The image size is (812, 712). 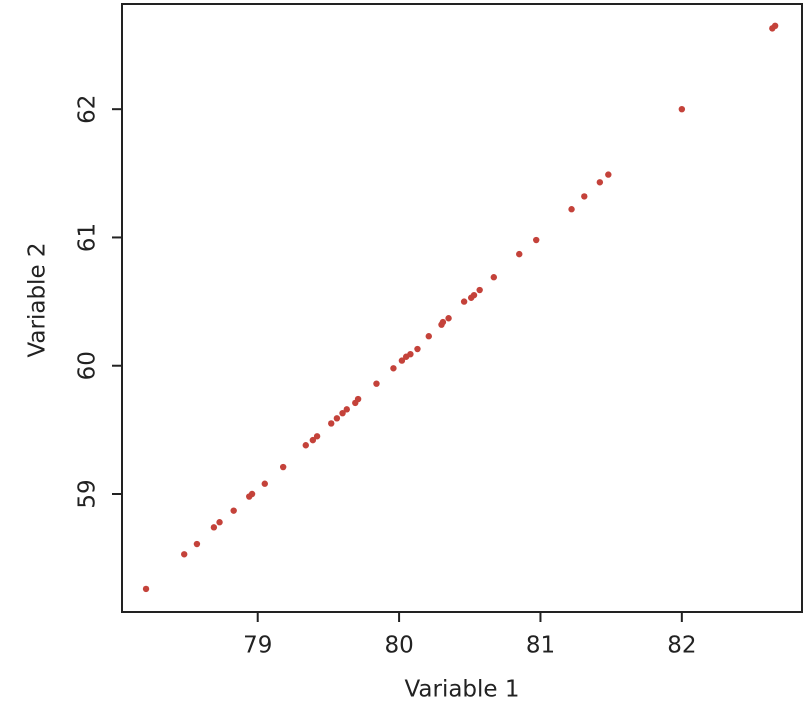 What do you see at coordinates (461, 690) in the screenshot?
I see `x-axis-label: Variable 1` at bounding box center [461, 690].